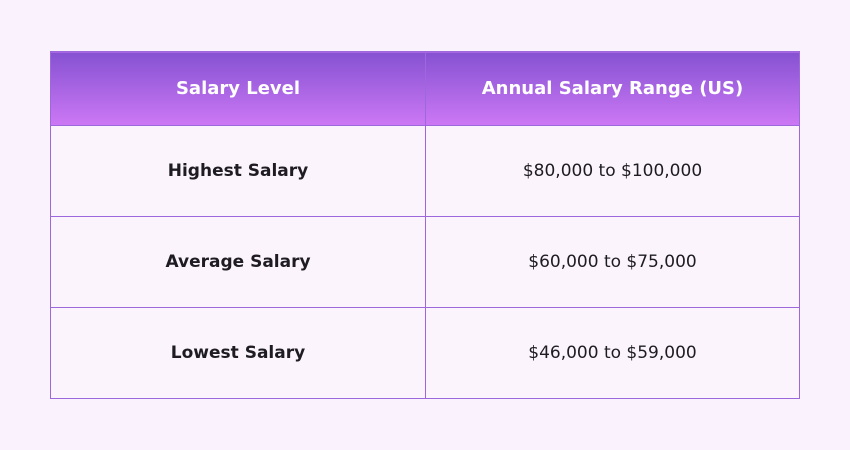  What do you see at coordinates (612, 262) in the screenshot?
I see `salary-range-cell: $60,000 to $75,000` at bounding box center [612, 262].